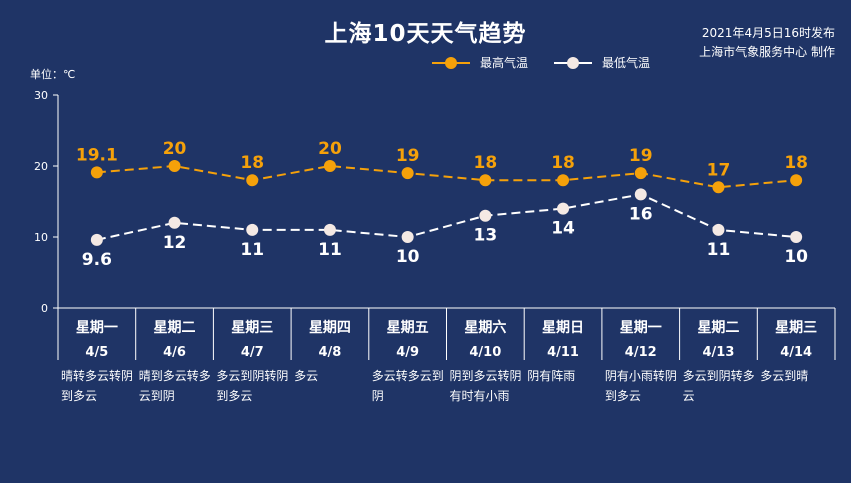 This screenshot has height=483, width=851. Describe the element at coordinates (551, 376) in the screenshot. I see `day-weather-text: 阴有阵雨` at that location.